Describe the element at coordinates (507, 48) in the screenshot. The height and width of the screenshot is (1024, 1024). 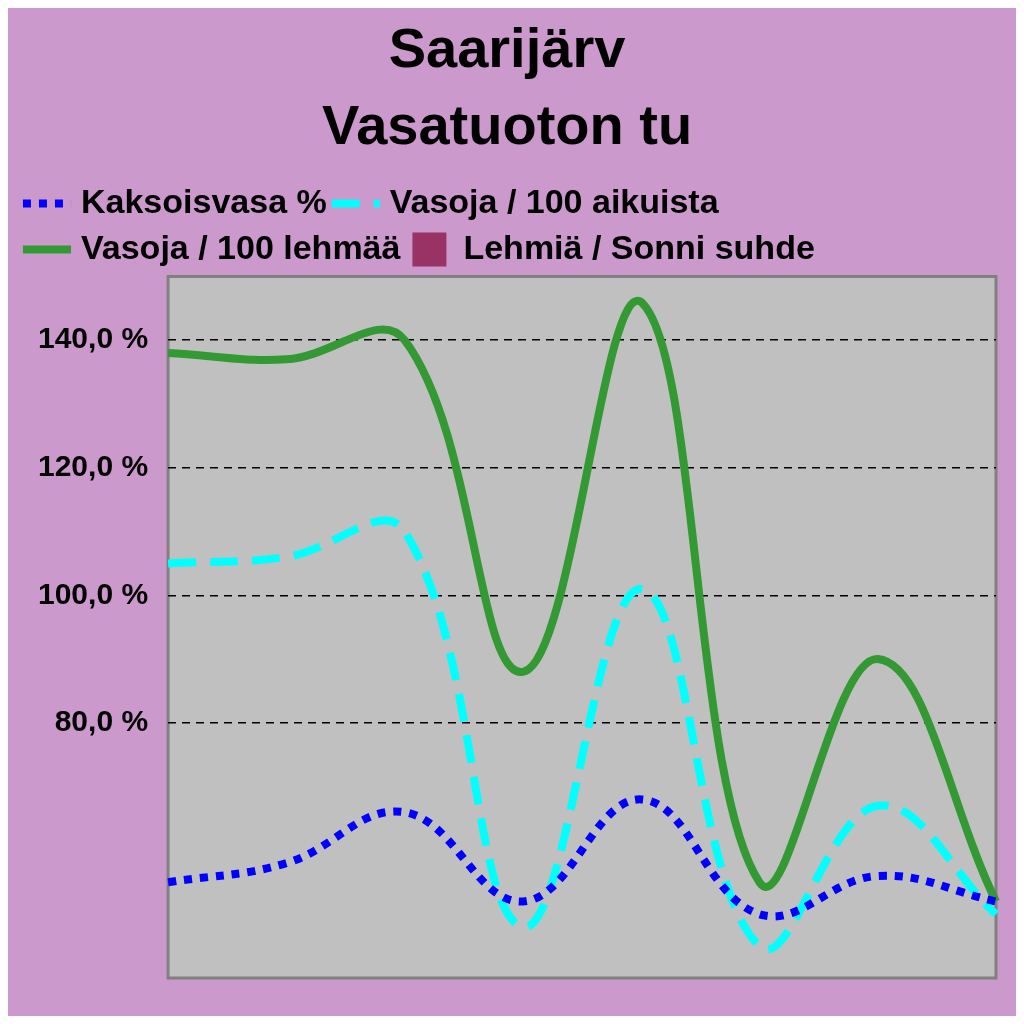
I see `chart-title: Saarijärv` at that location.